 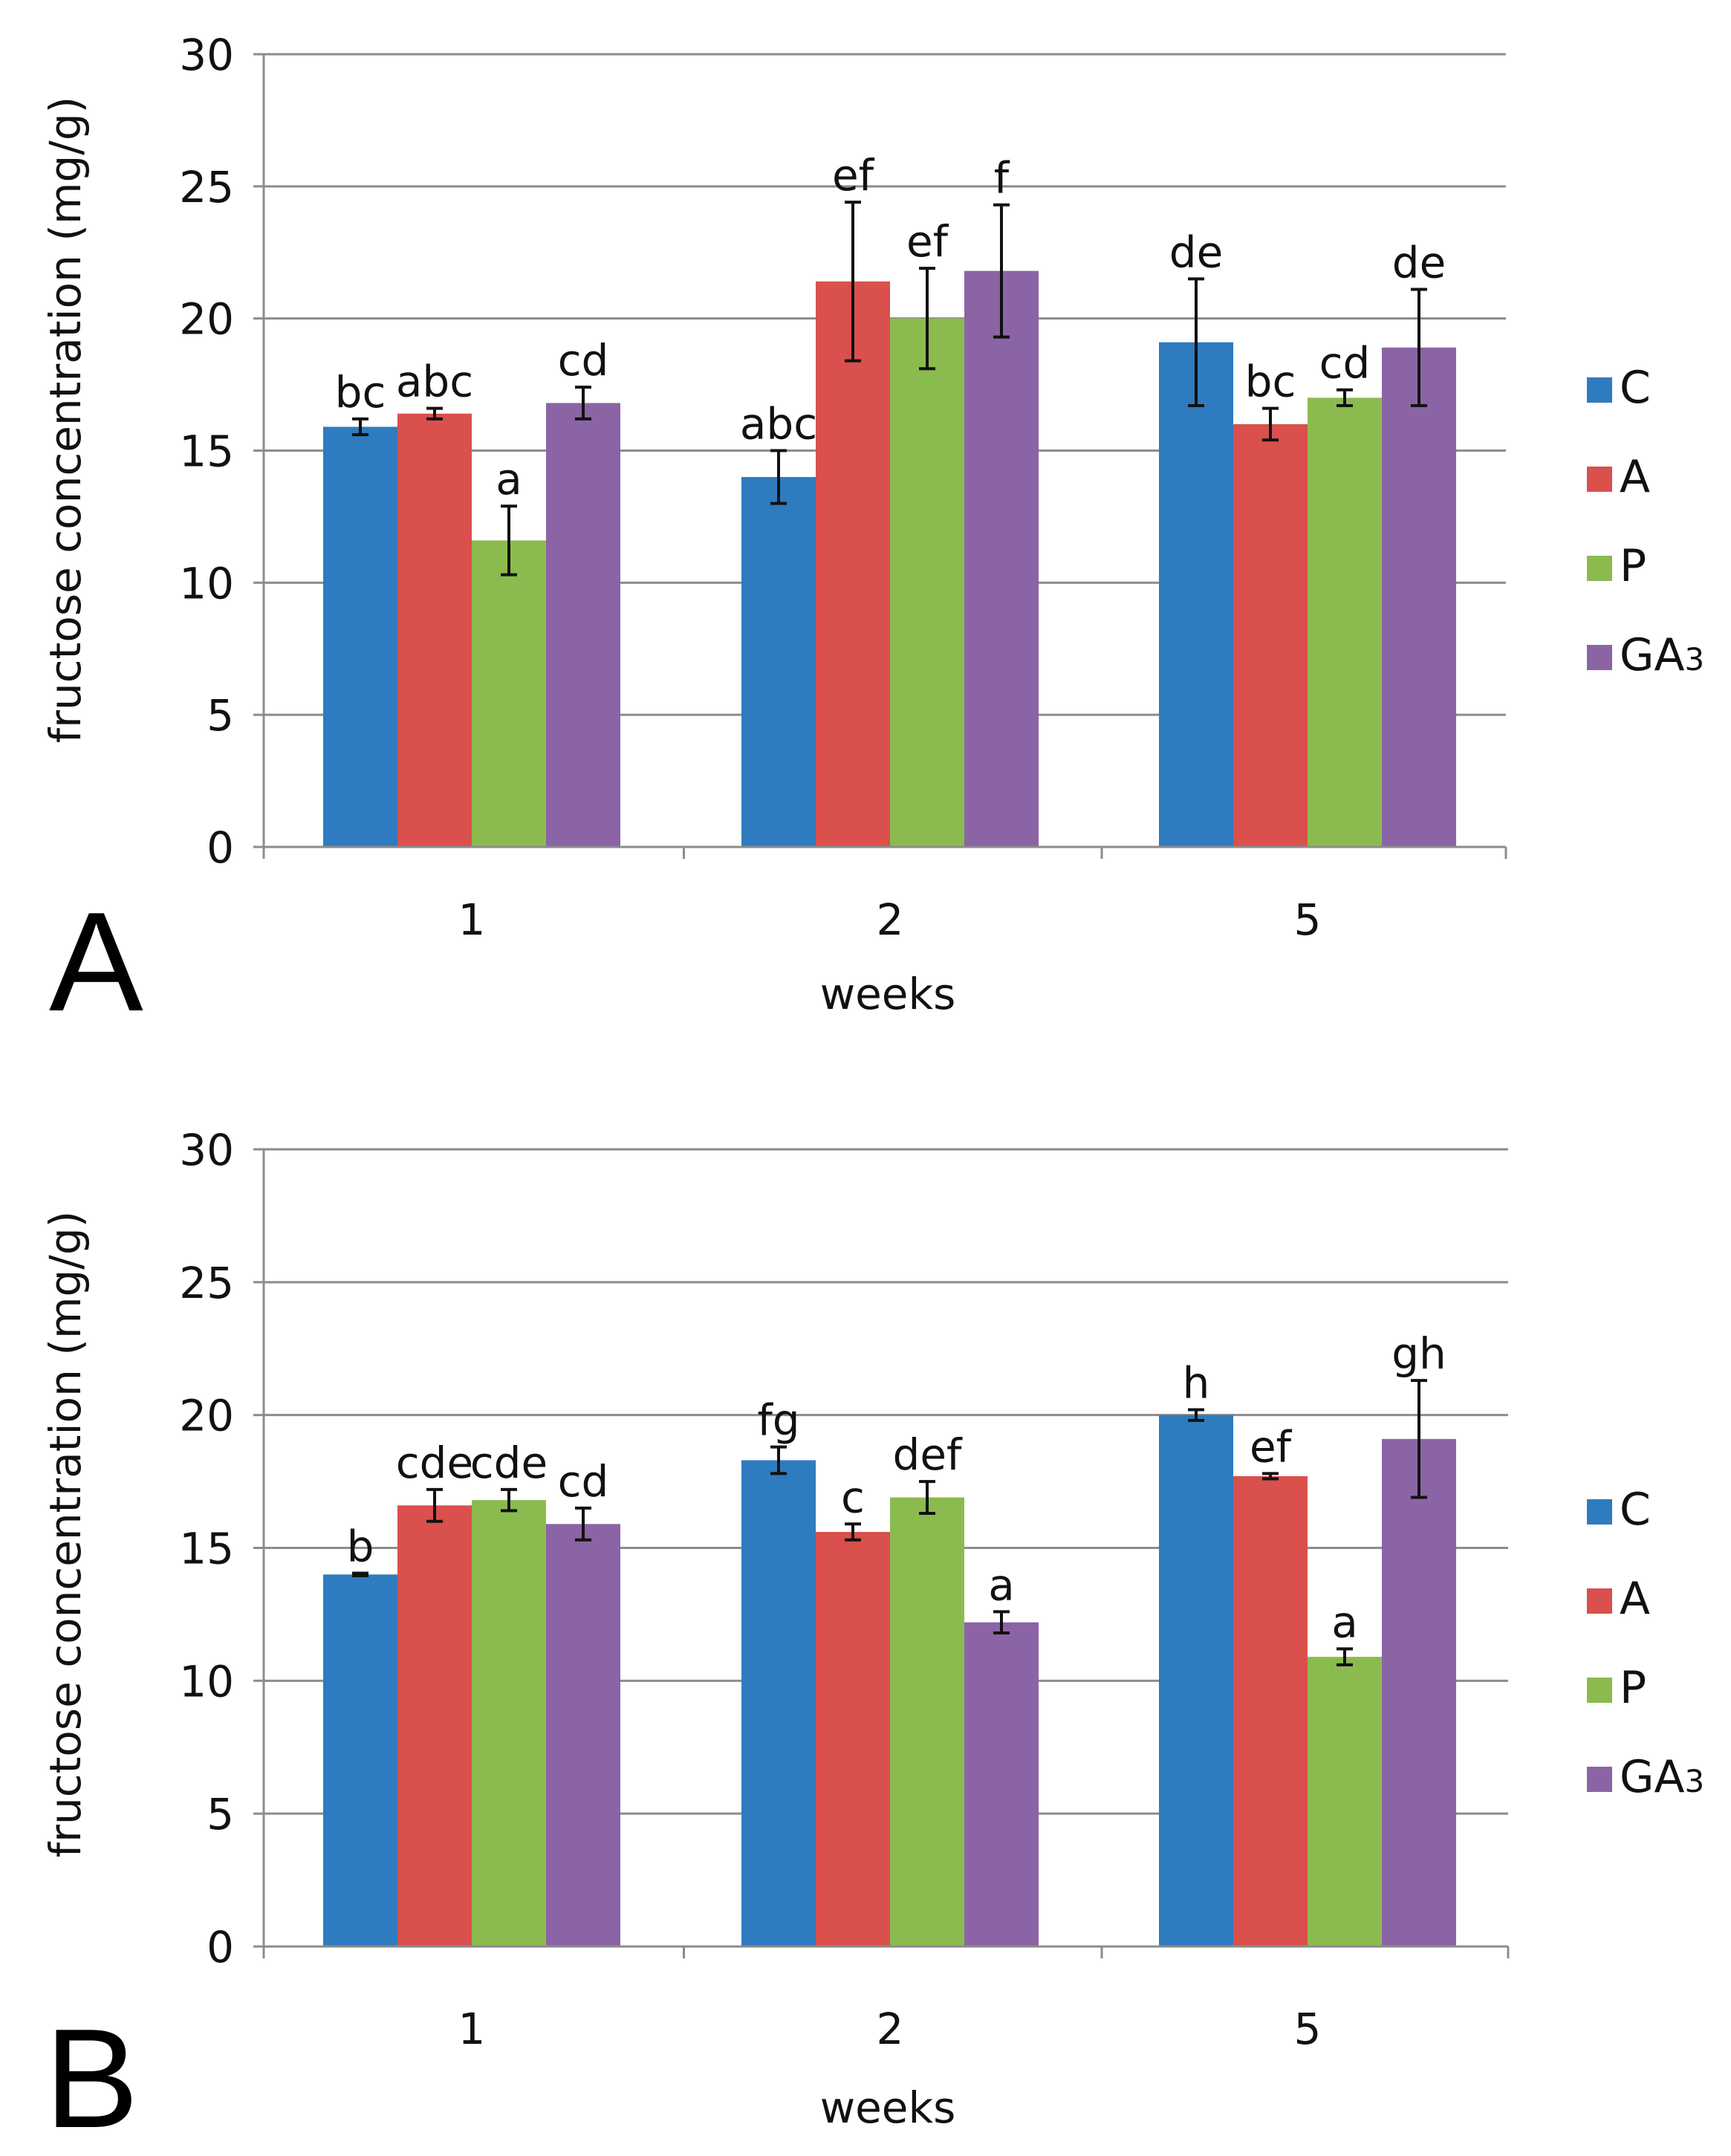 I want to click on significance-label: h, so click(x=1196, y=1383).